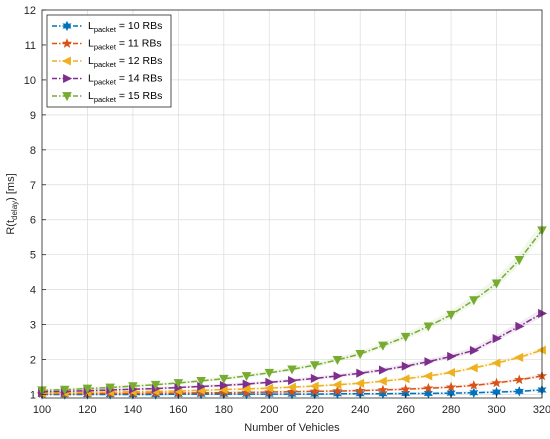 The image size is (550, 439). What do you see at coordinates (405, 410) in the screenshot?
I see `x-tick-label: 260` at bounding box center [405, 410].